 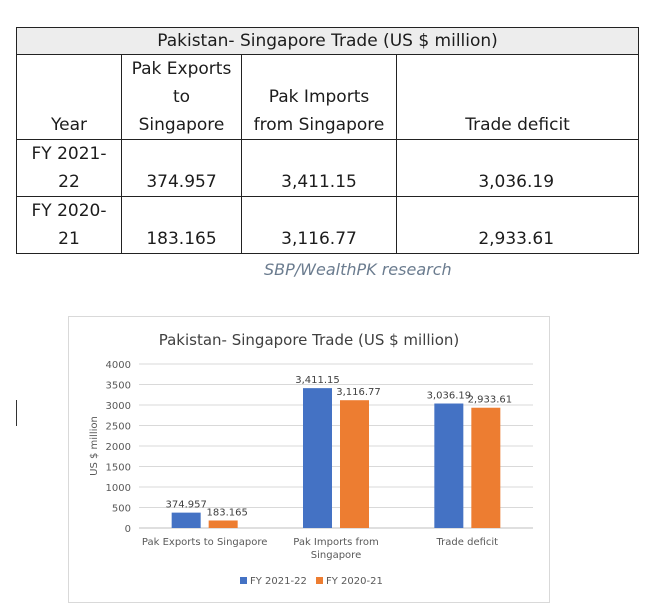 I want to click on header-year: Year, so click(x=69, y=97).